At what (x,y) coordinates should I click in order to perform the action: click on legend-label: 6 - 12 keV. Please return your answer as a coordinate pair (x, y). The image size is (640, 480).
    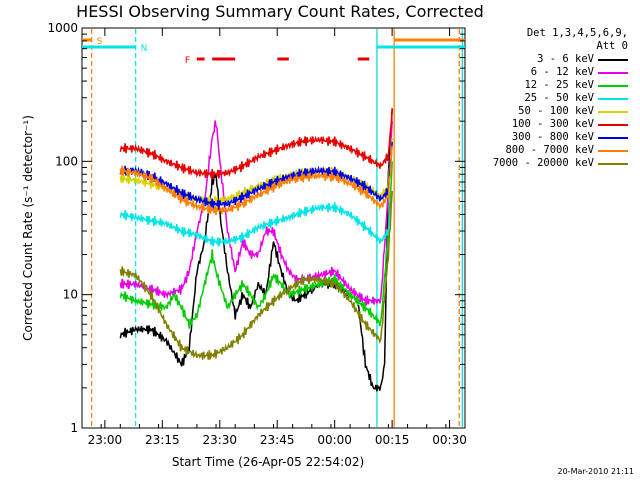
    Looking at the image, I should click on (562, 72).